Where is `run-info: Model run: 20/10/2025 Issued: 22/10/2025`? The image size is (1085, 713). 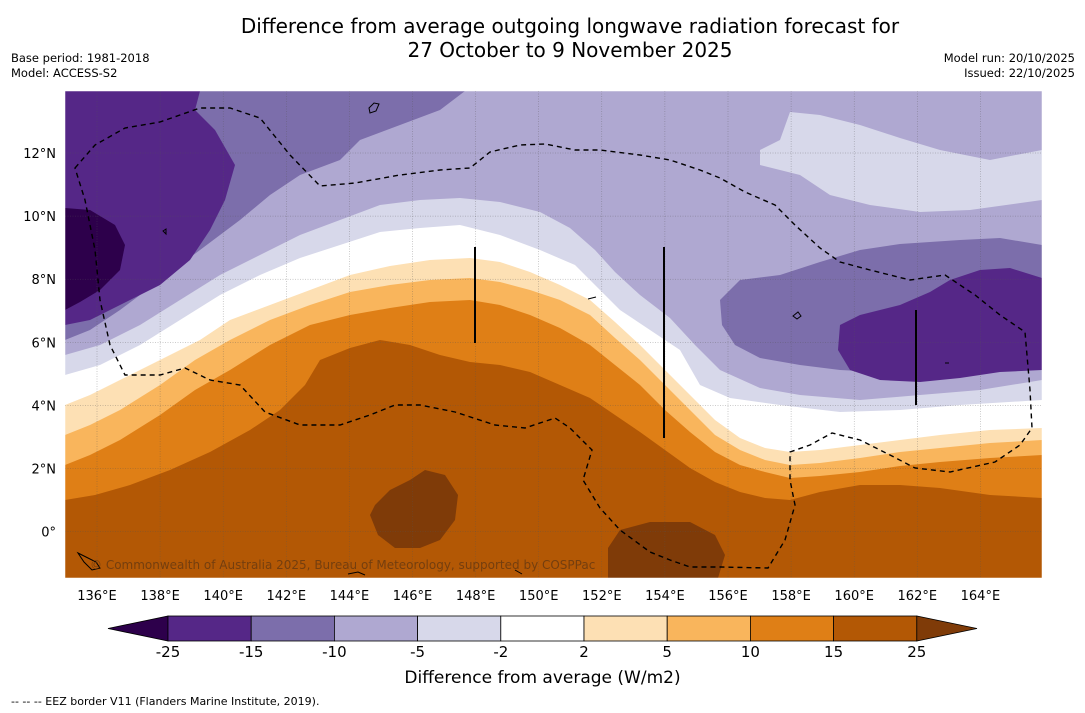
run-info: Model run: 20/10/2025 Issued: 22/10/2025 is located at coordinates (1009, 66).